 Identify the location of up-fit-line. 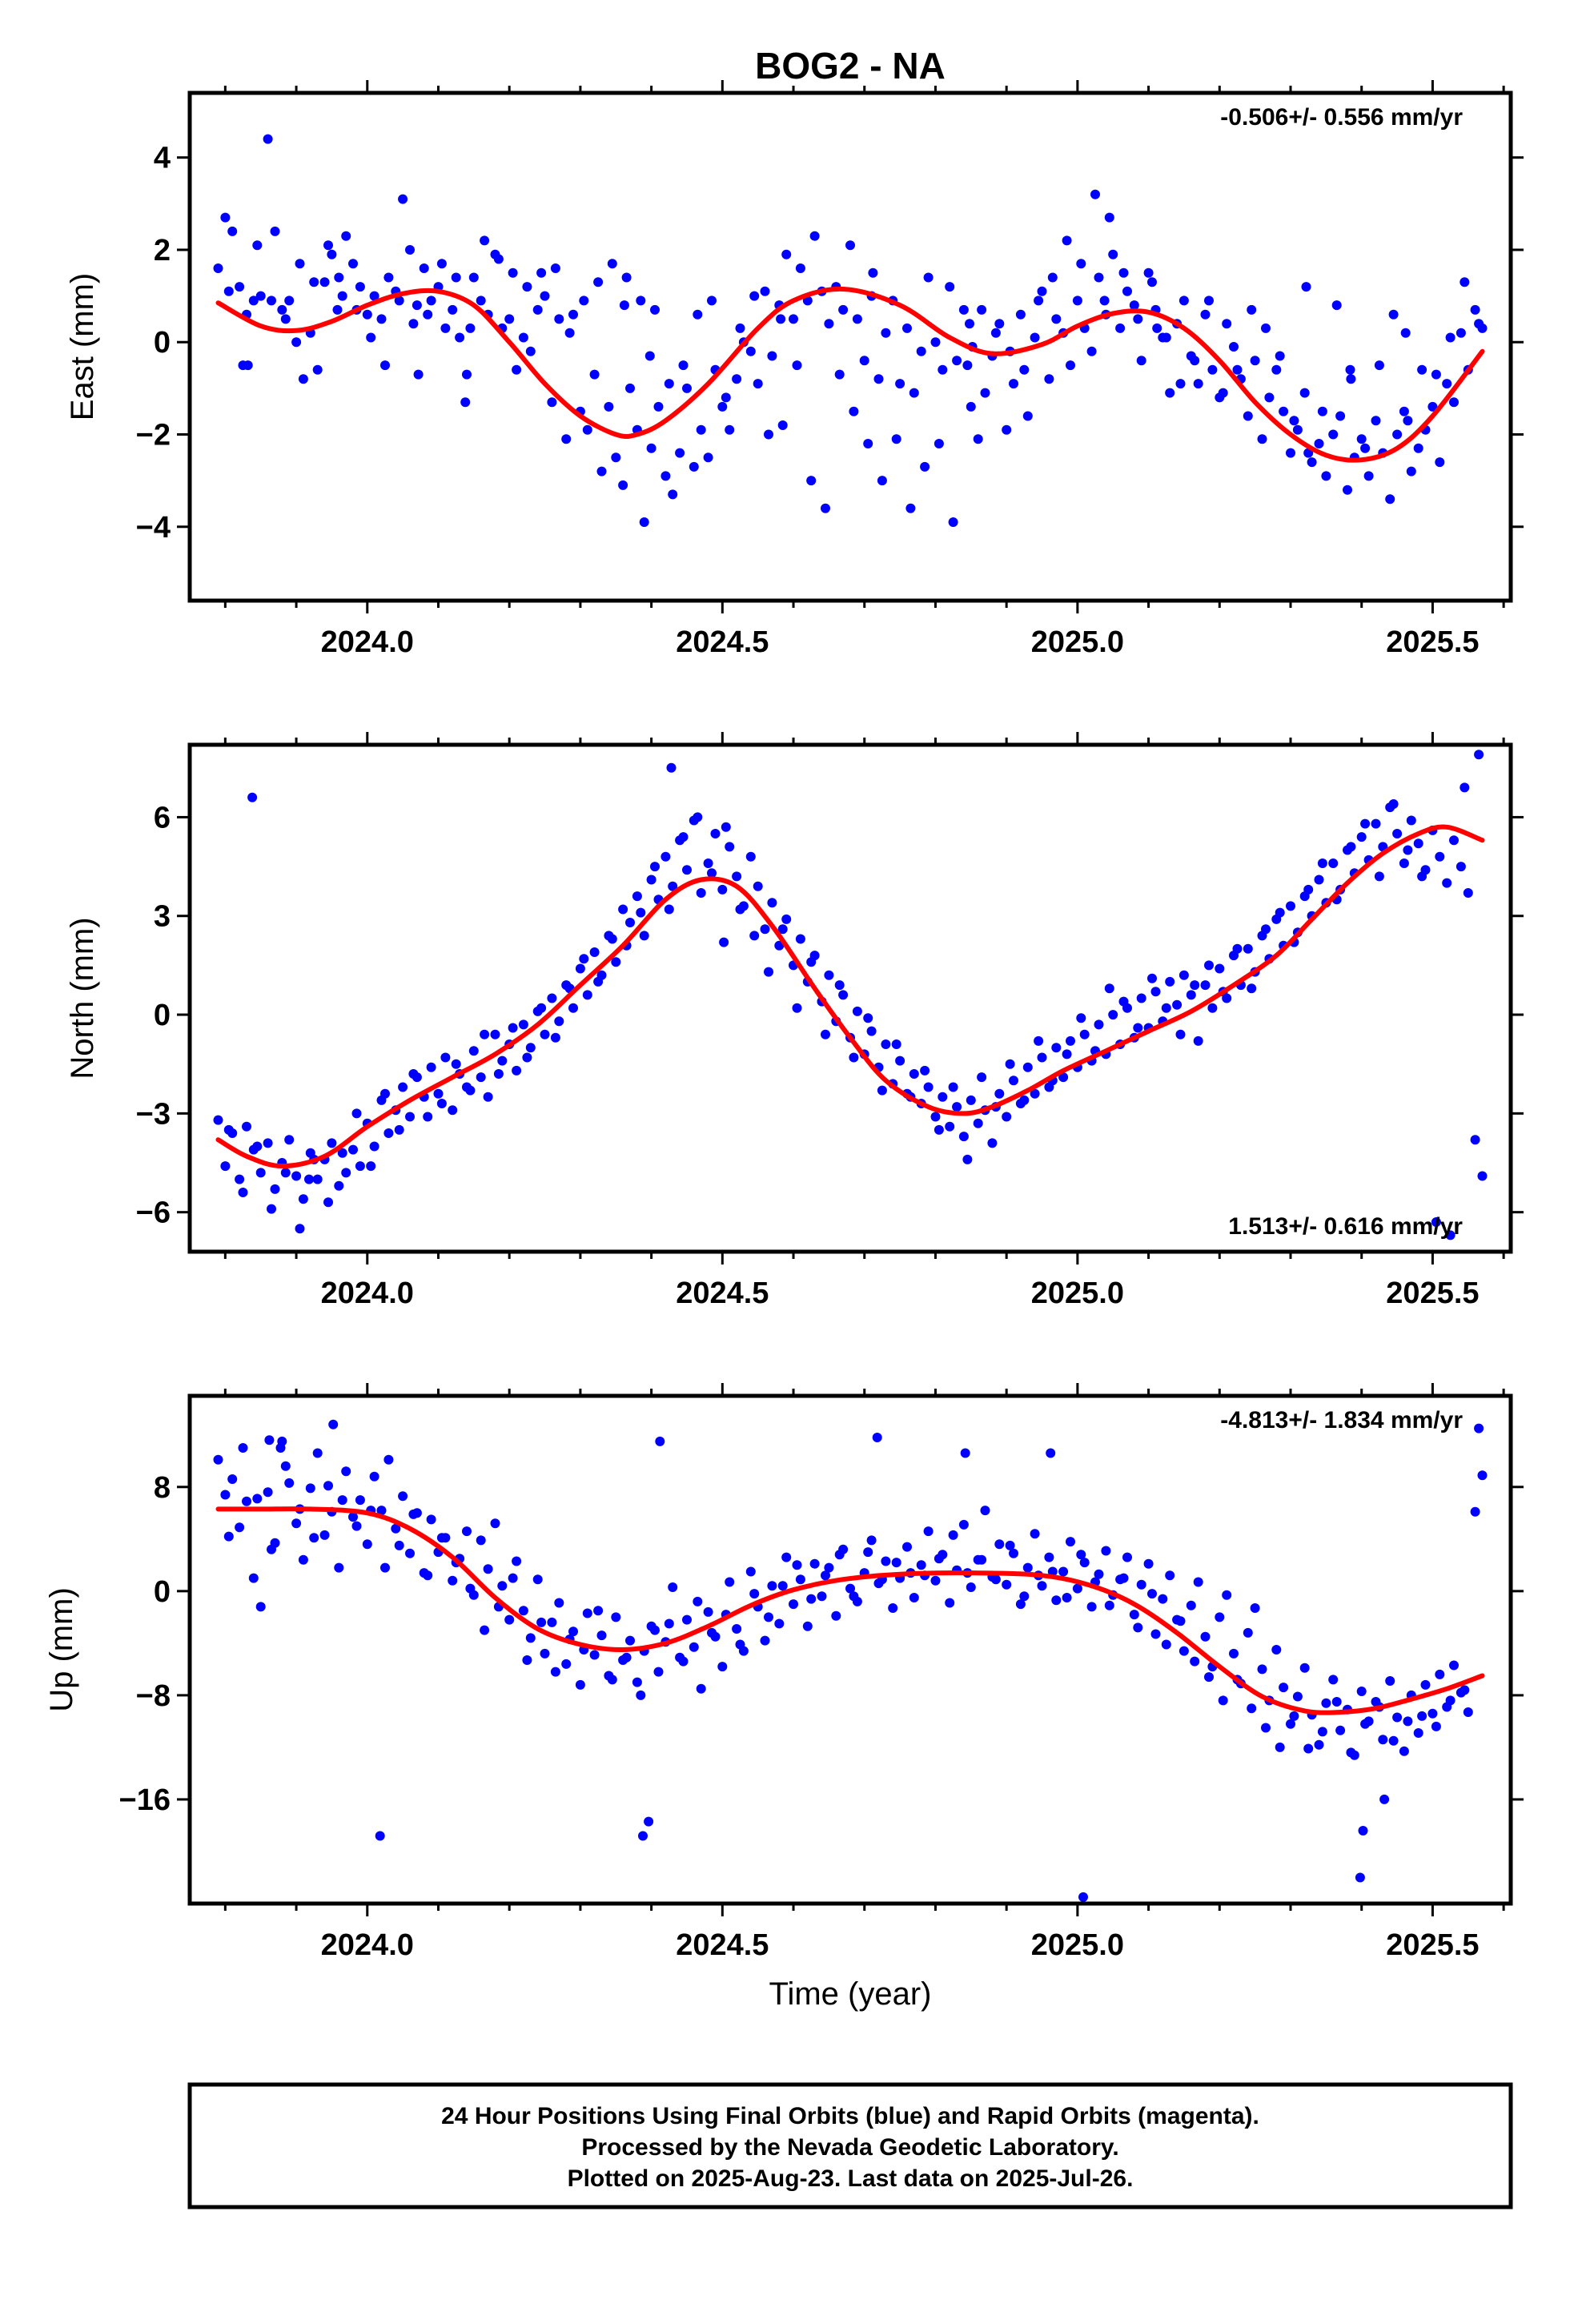
(850, 1610).